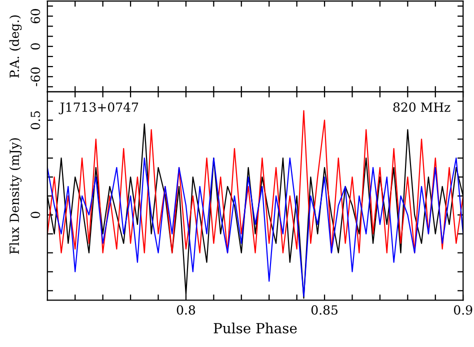 The width and height of the screenshot is (474, 347). Describe the element at coordinates (15, 196) in the screenshot. I see `y-axis-title: Flux Density (mJy)` at that location.